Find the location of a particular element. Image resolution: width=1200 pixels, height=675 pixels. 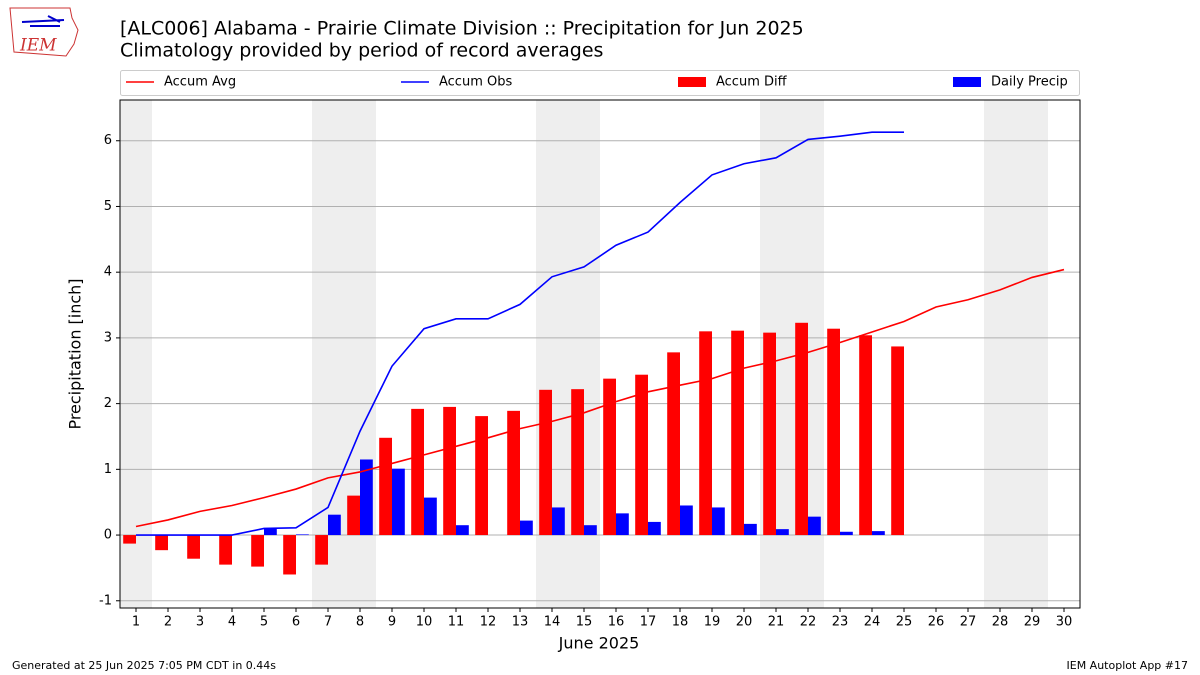

x-tick-label: 6 is located at coordinates (296, 622).